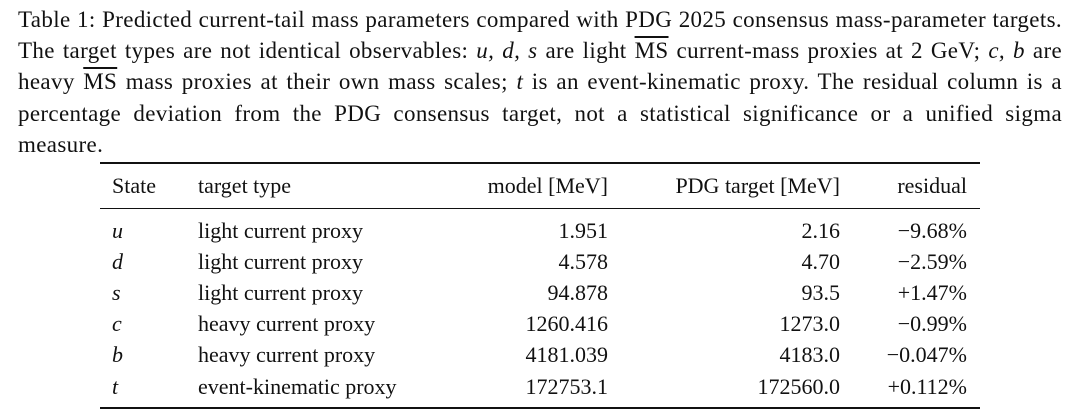 This screenshot has height=417, width=1080. I want to click on table-cell: +1.47%, so click(932, 292).